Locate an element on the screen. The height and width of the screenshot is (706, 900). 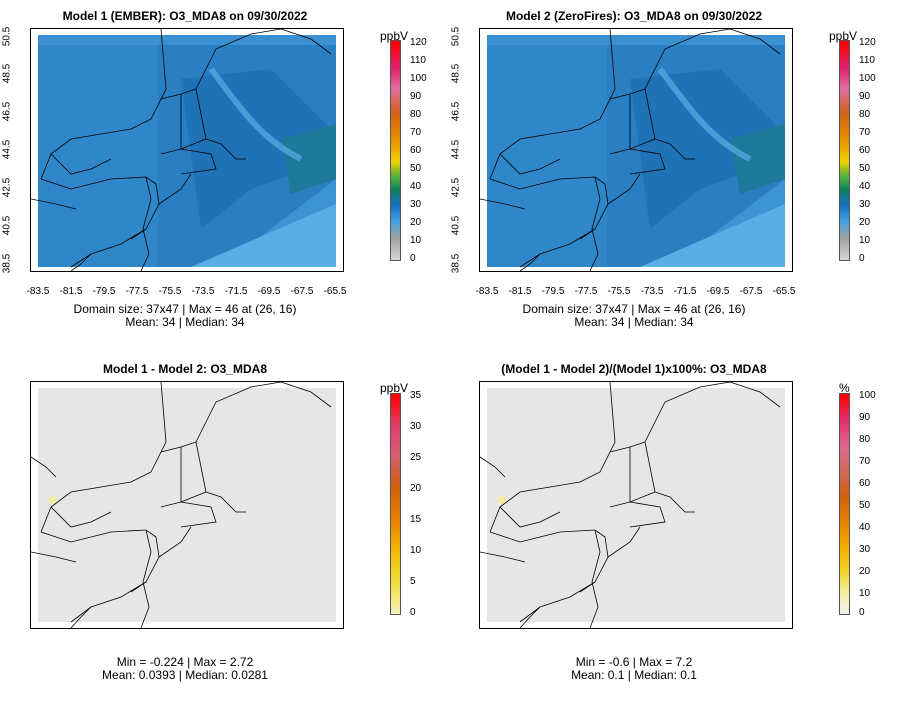
colorbar-tick: 90 is located at coordinates (416, 96).